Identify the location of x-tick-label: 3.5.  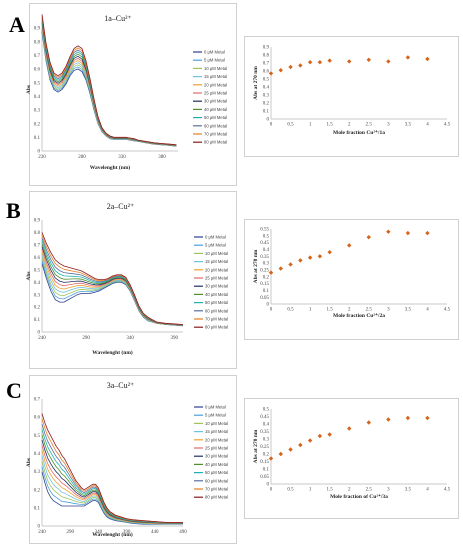
(408, 490).